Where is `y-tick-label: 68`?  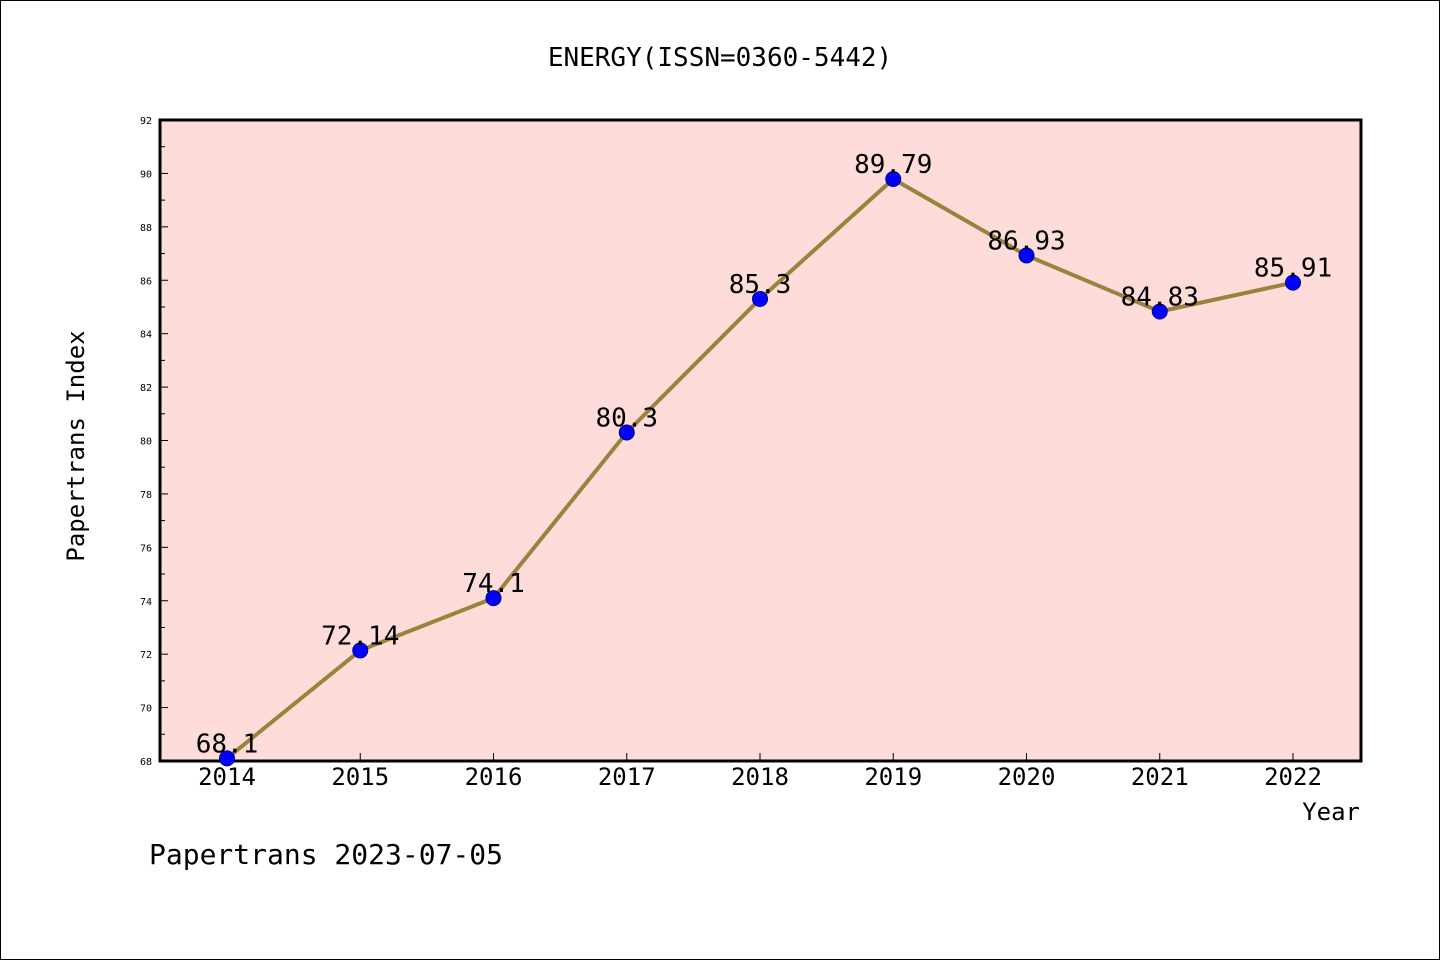
y-tick-label: 68 is located at coordinates (146, 762).